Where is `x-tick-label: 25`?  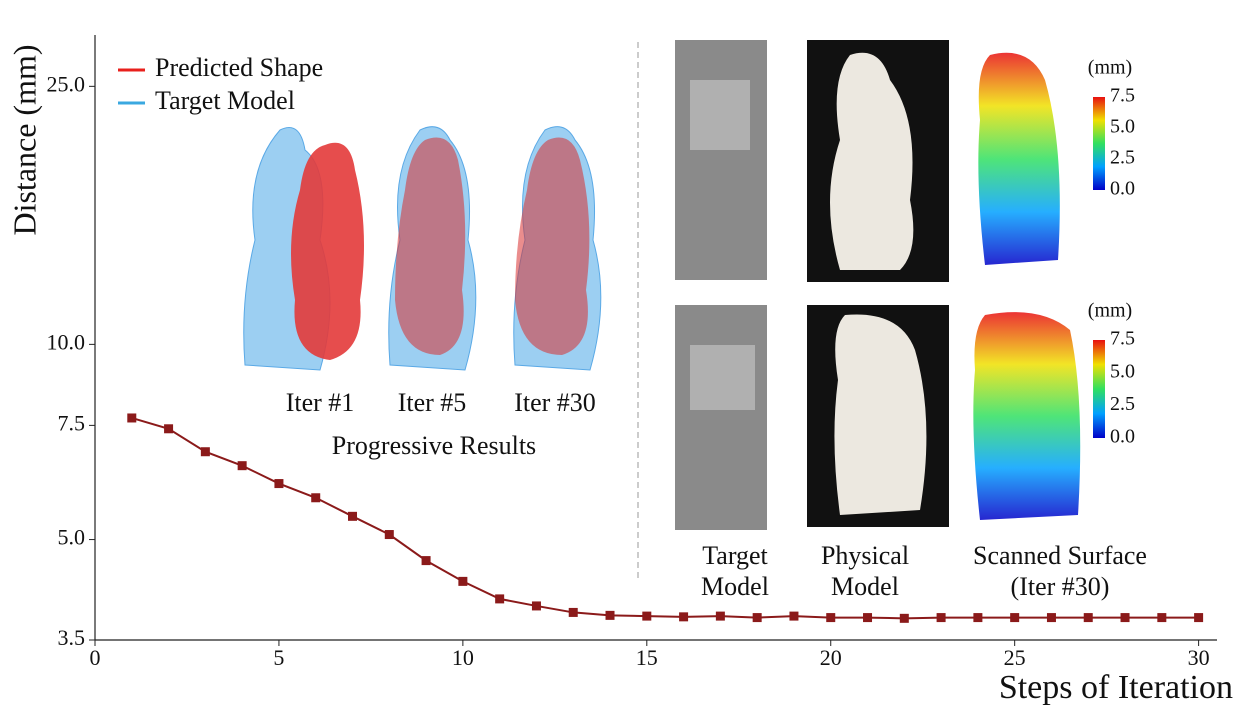 x-tick-label: 25 is located at coordinates (1015, 657).